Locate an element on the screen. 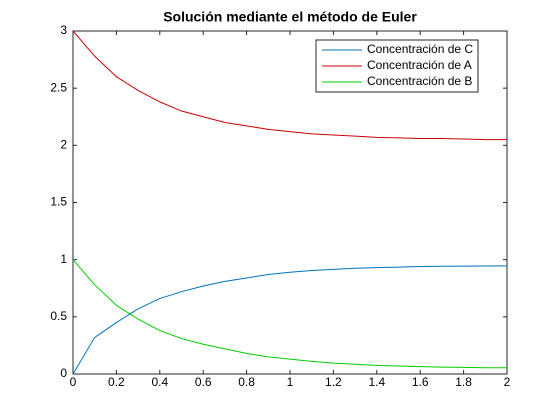 The width and height of the screenshot is (560, 420). y-tick-label: 0.5 is located at coordinates (58, 316).